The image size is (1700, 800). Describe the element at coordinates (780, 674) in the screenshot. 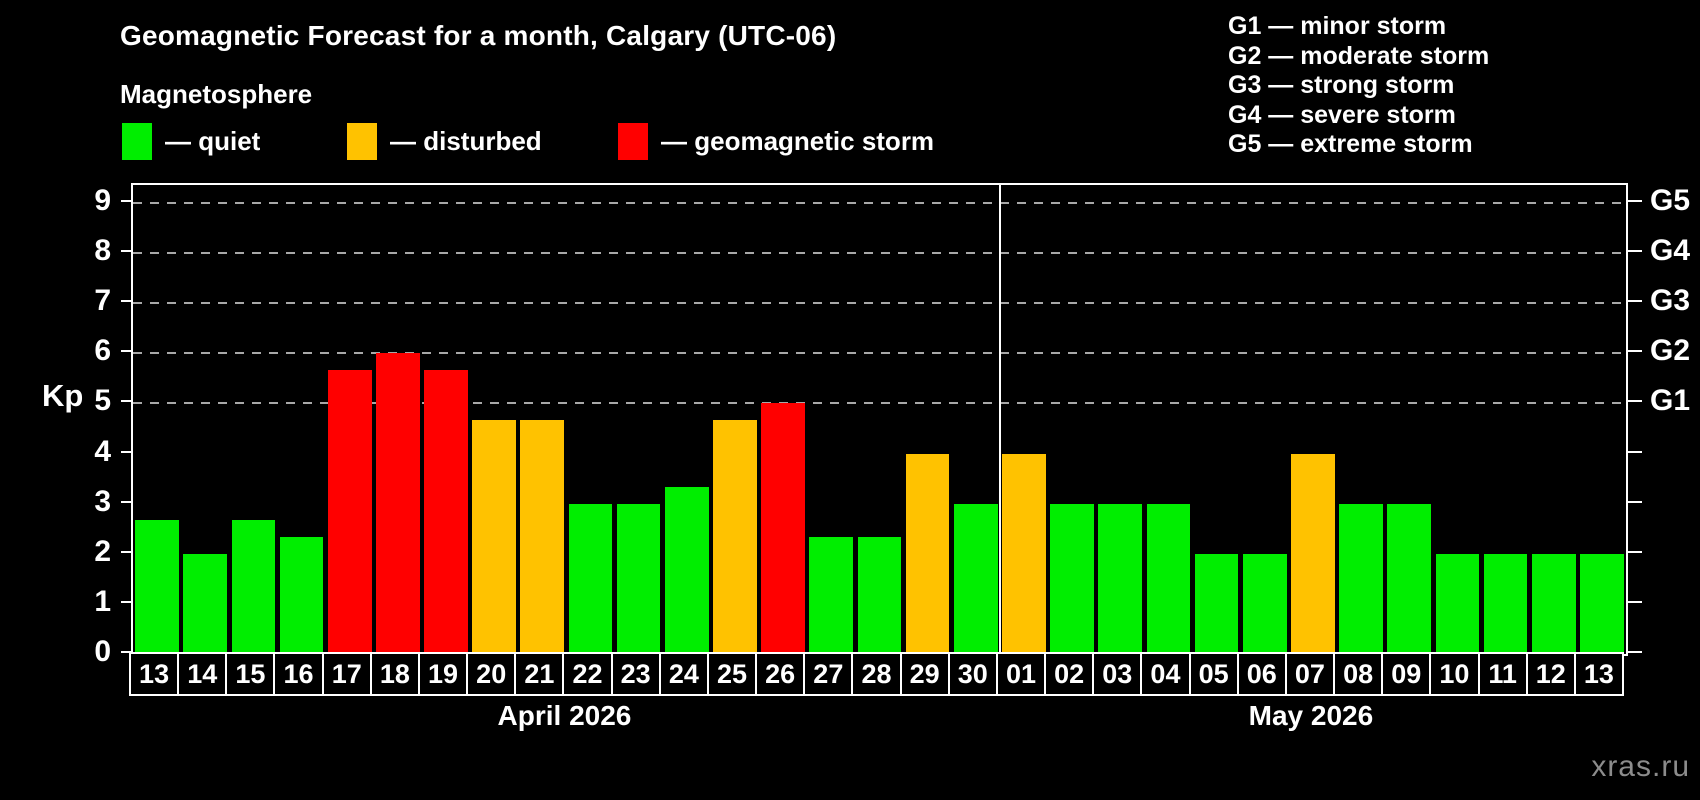

I see `date-cell: 26` at that location.